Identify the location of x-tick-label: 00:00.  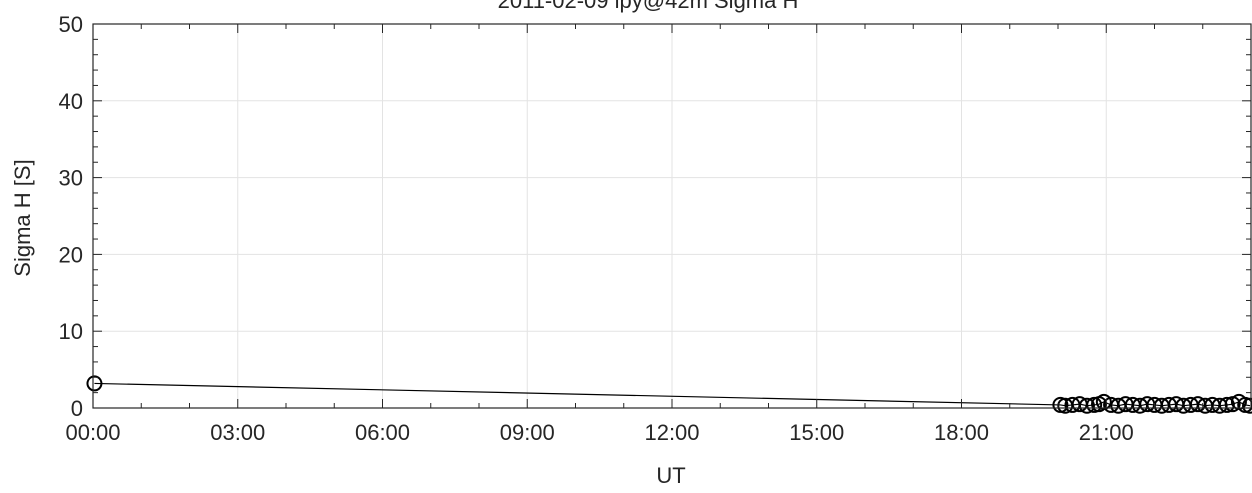
(92, 432).